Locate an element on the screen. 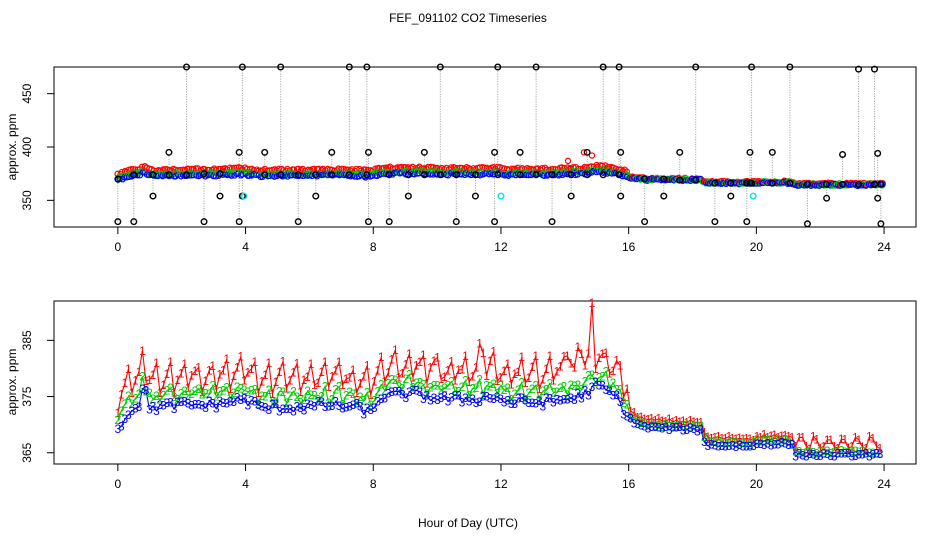 The width and height of the screenshot is (936, 540). top-xtick-label: 0 is located at coordinates (118, 247).